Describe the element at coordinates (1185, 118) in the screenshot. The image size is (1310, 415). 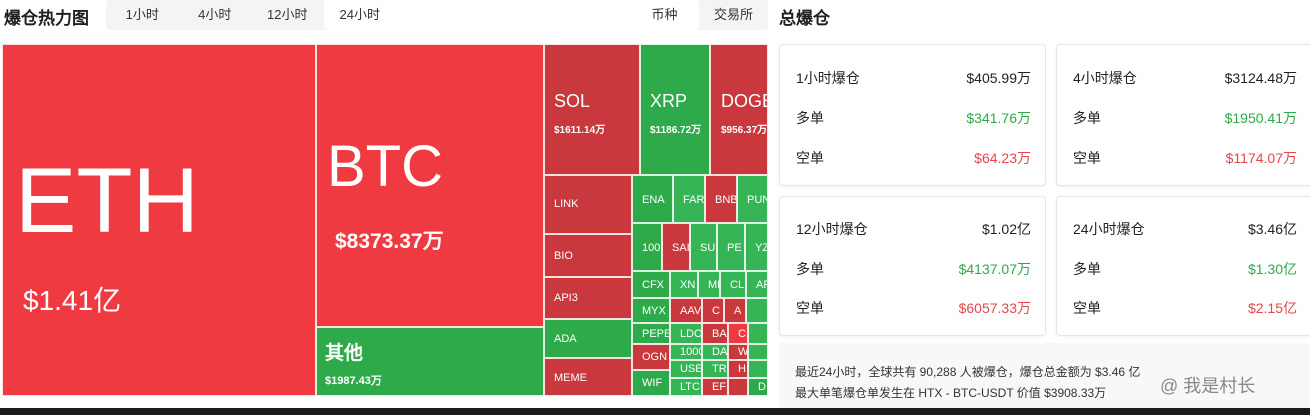
I see `long-row: 多单 $1950.41万` at that location.